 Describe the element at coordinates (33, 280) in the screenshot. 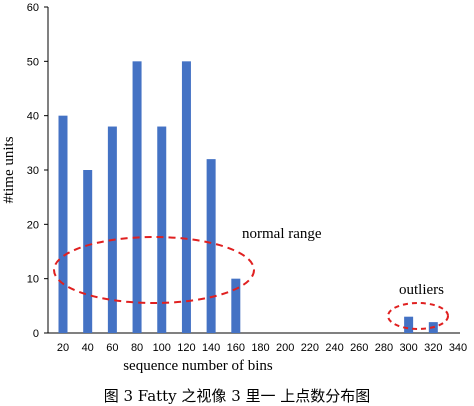

I see `y-tick-label: 10` at that location.